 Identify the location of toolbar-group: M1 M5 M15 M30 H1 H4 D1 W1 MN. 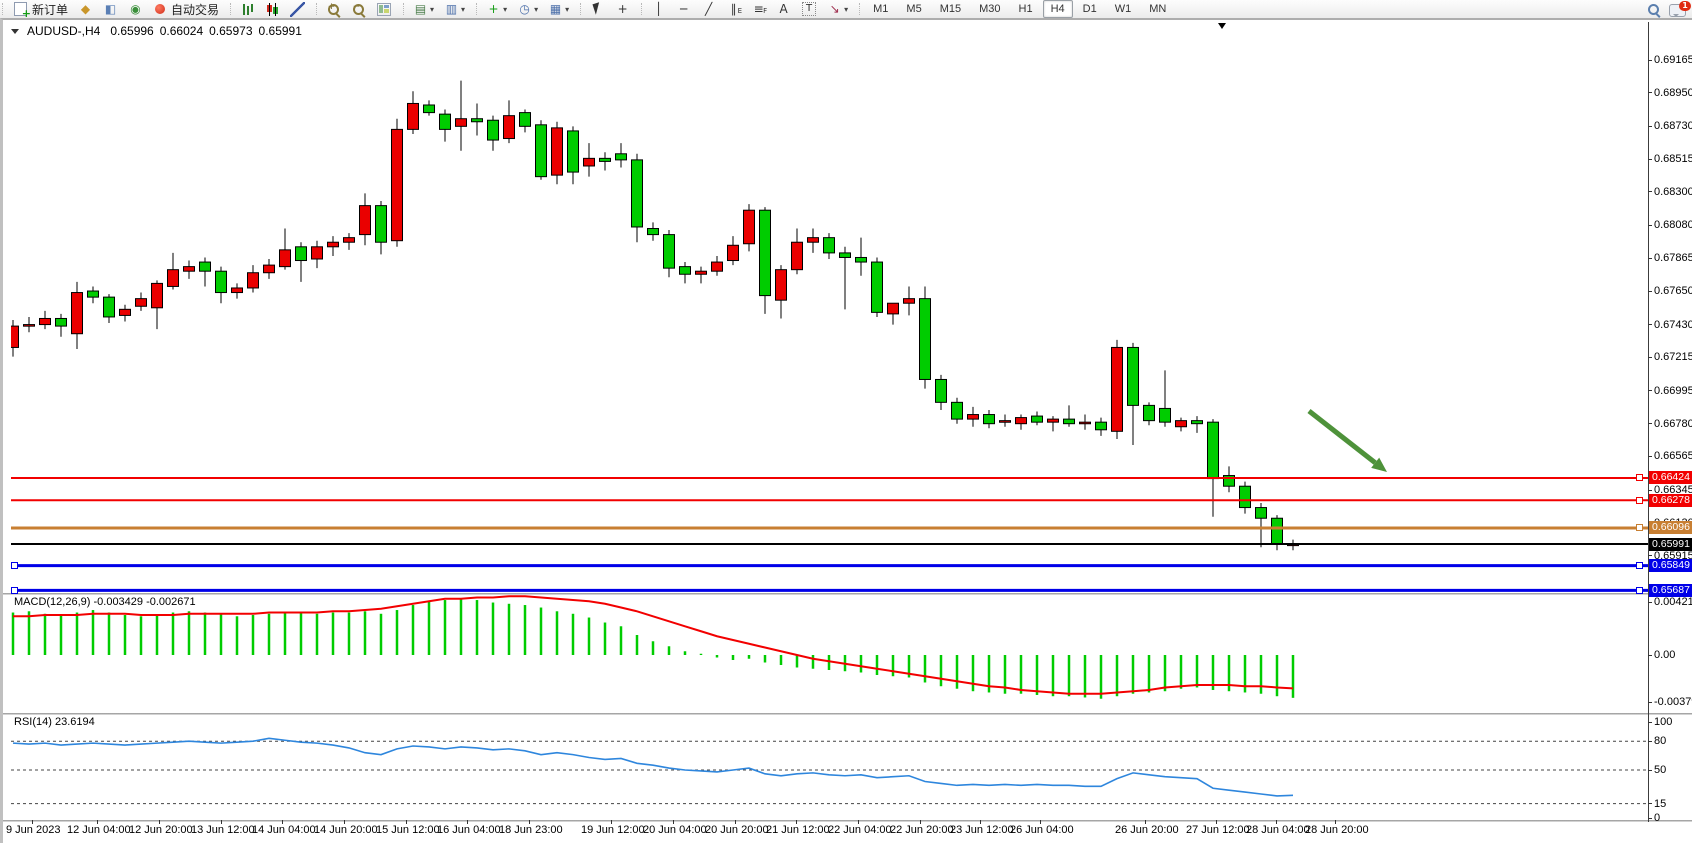
(1018, 9).